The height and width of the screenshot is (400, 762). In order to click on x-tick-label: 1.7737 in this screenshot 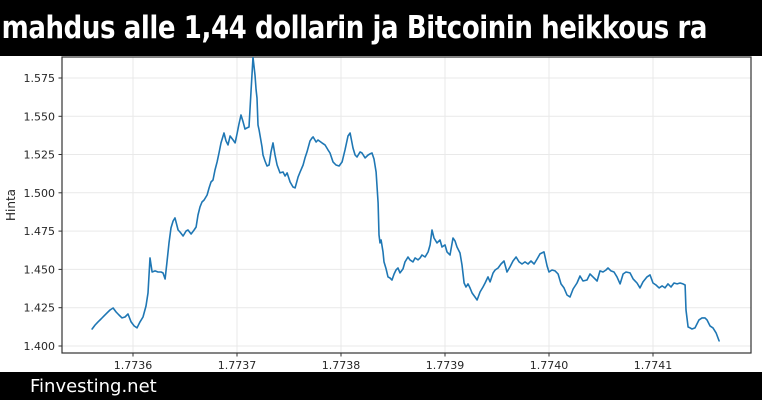, I will do `click(237, 365)`.